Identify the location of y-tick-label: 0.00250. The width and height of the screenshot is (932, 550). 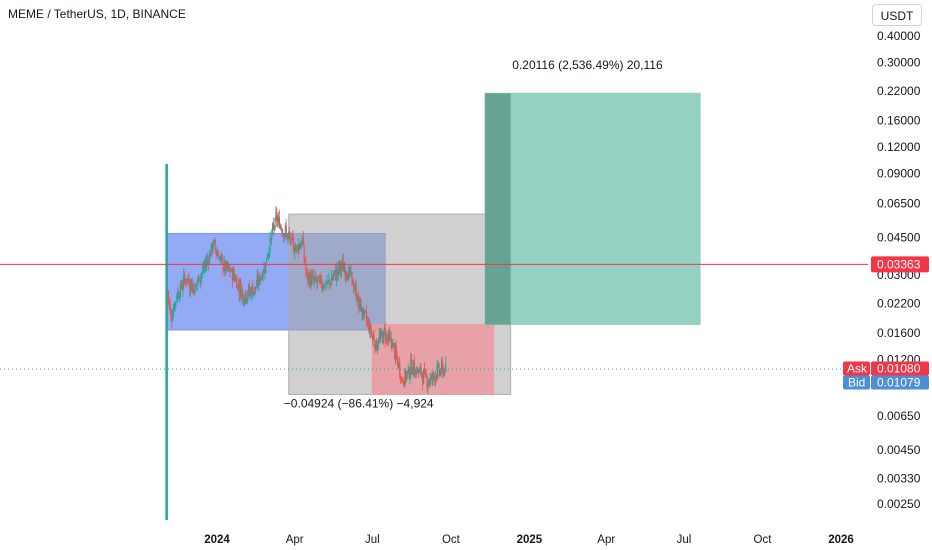
(899, 504).